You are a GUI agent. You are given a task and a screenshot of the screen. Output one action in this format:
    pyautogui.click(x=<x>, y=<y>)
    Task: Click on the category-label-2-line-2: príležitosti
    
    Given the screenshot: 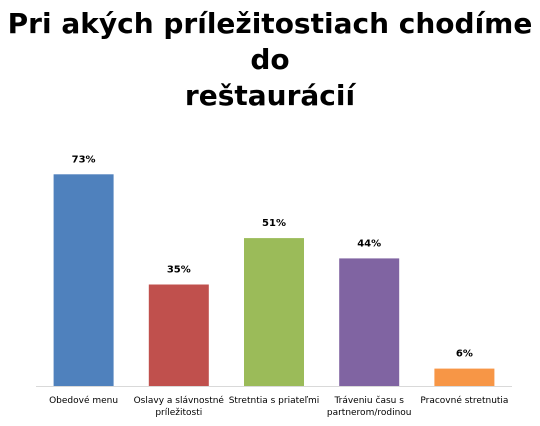 What is the action you would take?
    pyautogui.click(x=178, y=413)
    